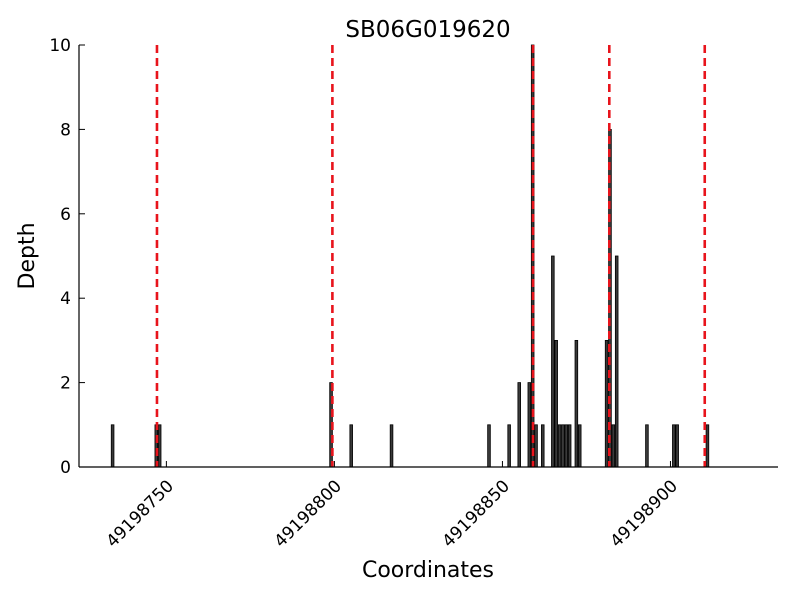 The width and height of the screenshot is (800, 600). I want to click on x-tick-label: 49198750, so click(140, 513).